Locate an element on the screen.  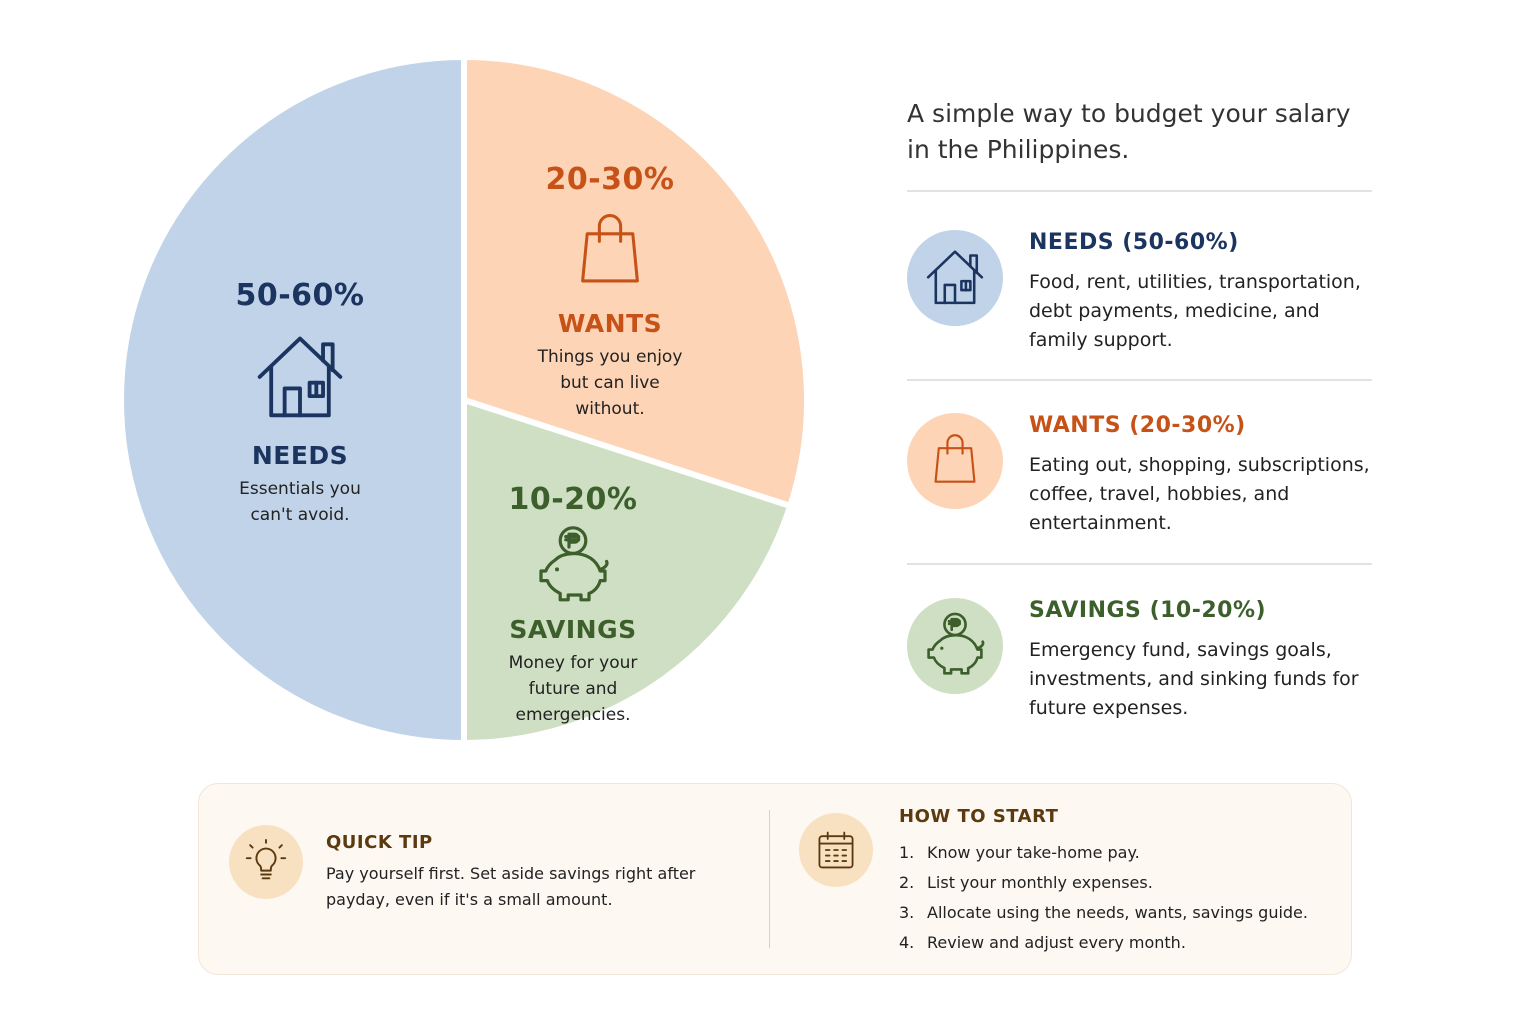
needs-description: Essentials you can't avoid. is located at coordinates (300, 502).